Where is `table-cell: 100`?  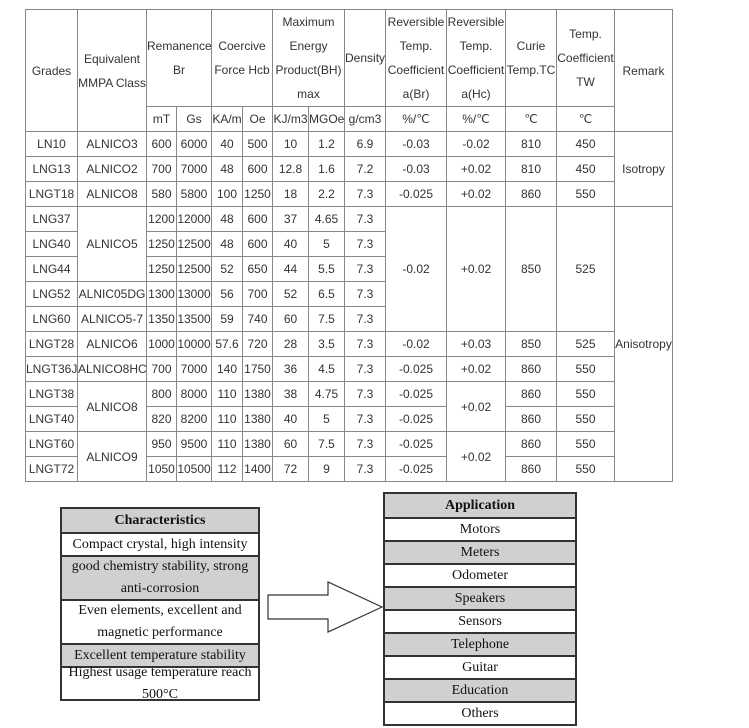
table-cell: 100 is located at coordinates (227, 194).